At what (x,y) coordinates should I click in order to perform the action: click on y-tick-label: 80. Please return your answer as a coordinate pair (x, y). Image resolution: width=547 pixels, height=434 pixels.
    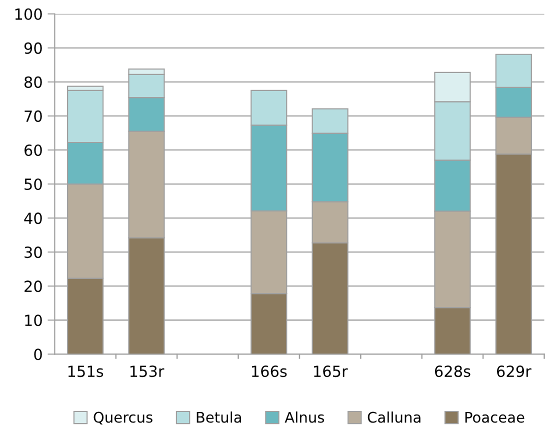
    Looking at the image, I should click on (33, 82).